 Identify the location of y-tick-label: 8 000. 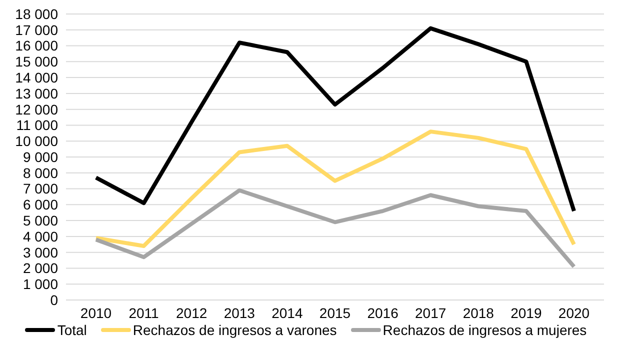
(40, 172).